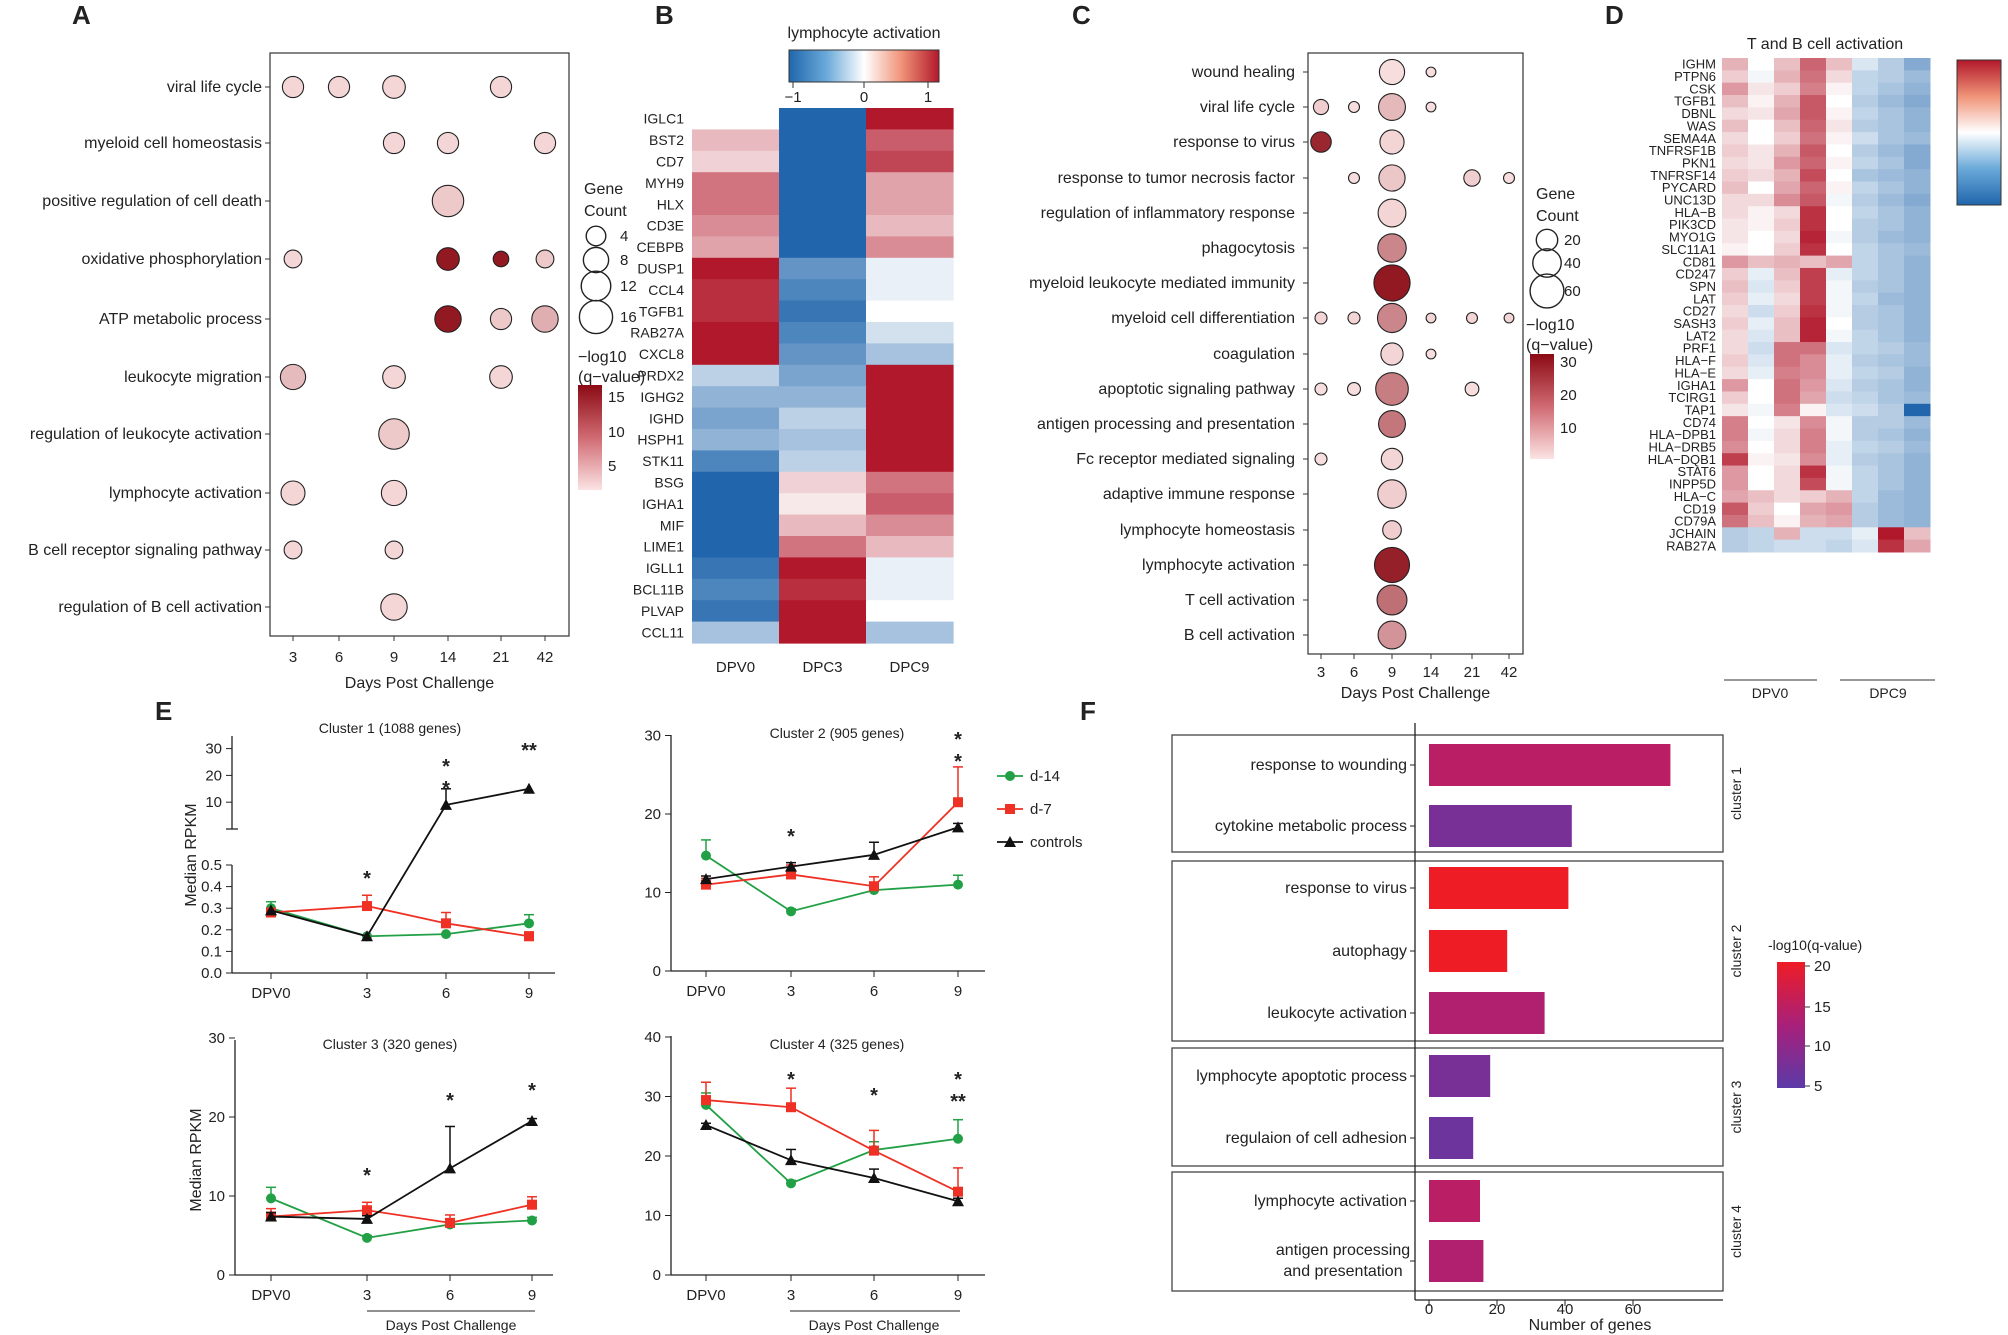  I want to click on gene-label: SASH3, so click(1694, 323).